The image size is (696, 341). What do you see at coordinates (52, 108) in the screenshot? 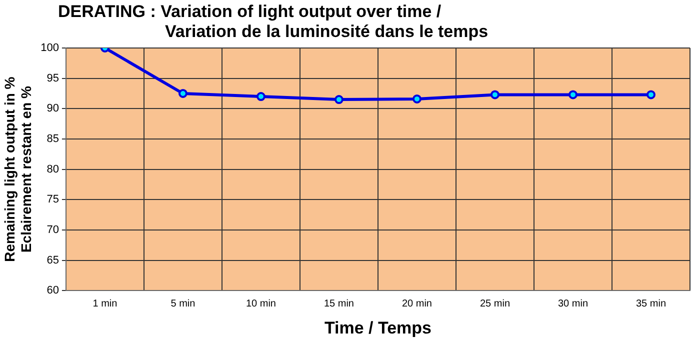
I see `y-tick-label: 90` at bounding box center [52, 108].